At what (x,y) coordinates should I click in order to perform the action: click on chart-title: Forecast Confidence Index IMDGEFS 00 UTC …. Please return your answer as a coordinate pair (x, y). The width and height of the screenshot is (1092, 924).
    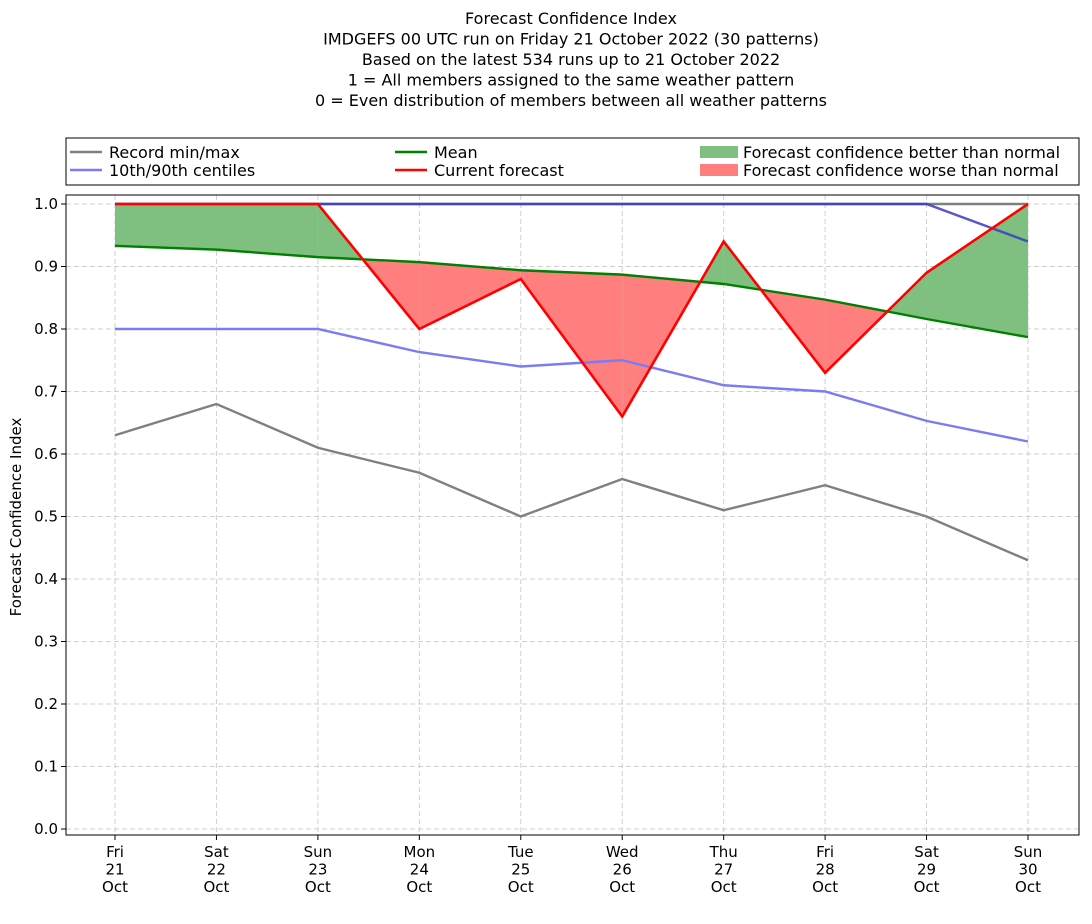
    Looking at the image, I should click on (571, 59).